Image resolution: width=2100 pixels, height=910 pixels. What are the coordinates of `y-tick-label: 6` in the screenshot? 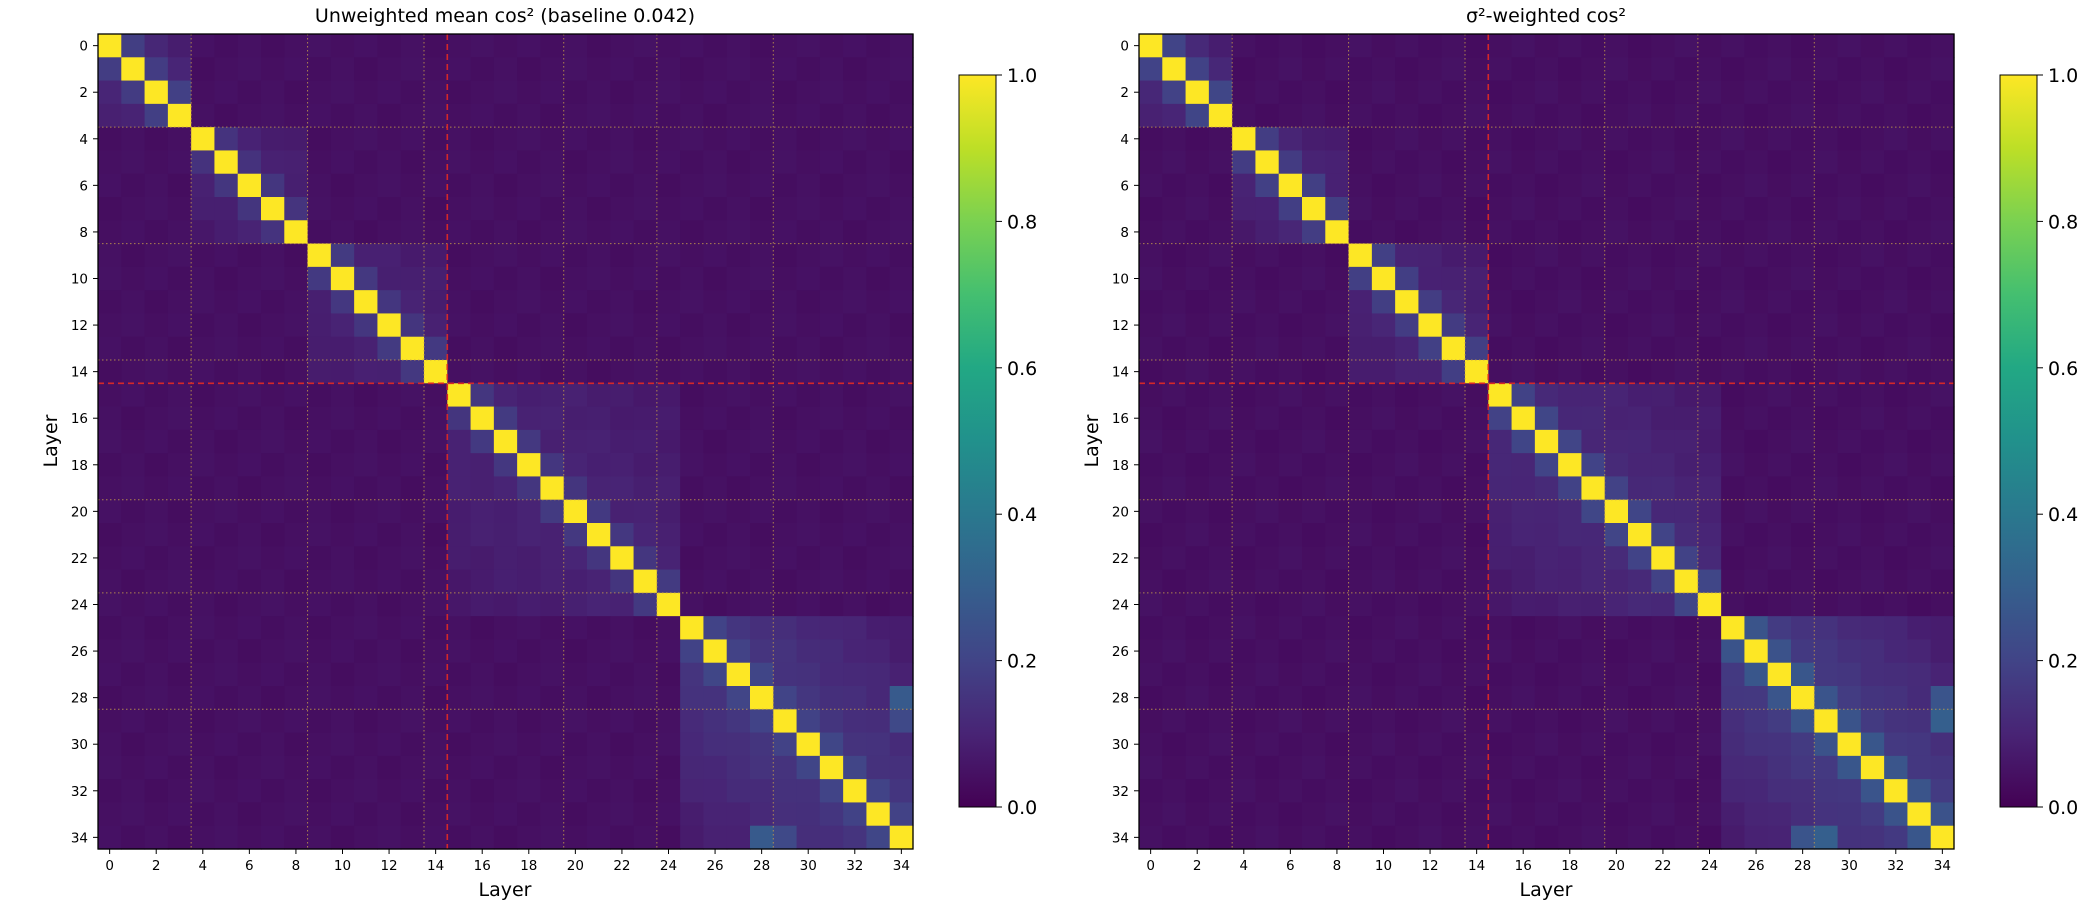 It's located at (1124, 186).